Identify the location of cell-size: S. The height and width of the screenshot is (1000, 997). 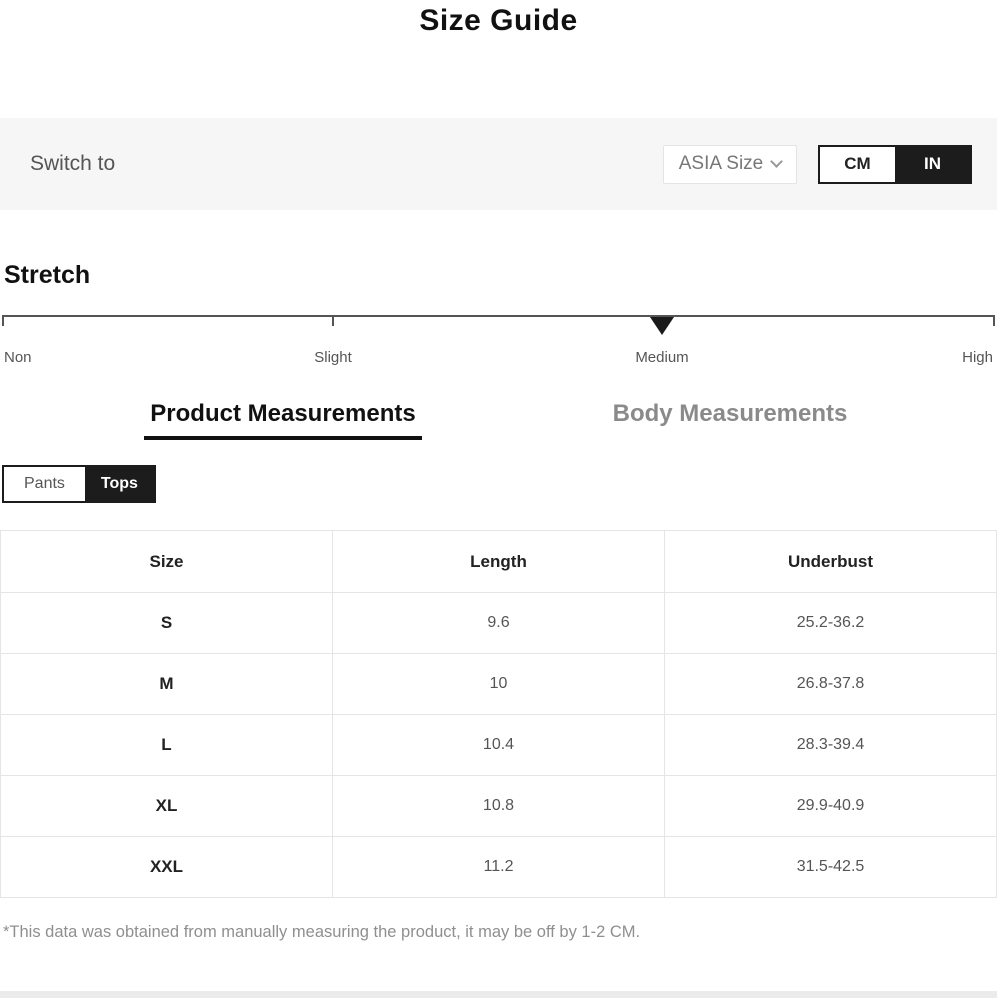
(166, 623).